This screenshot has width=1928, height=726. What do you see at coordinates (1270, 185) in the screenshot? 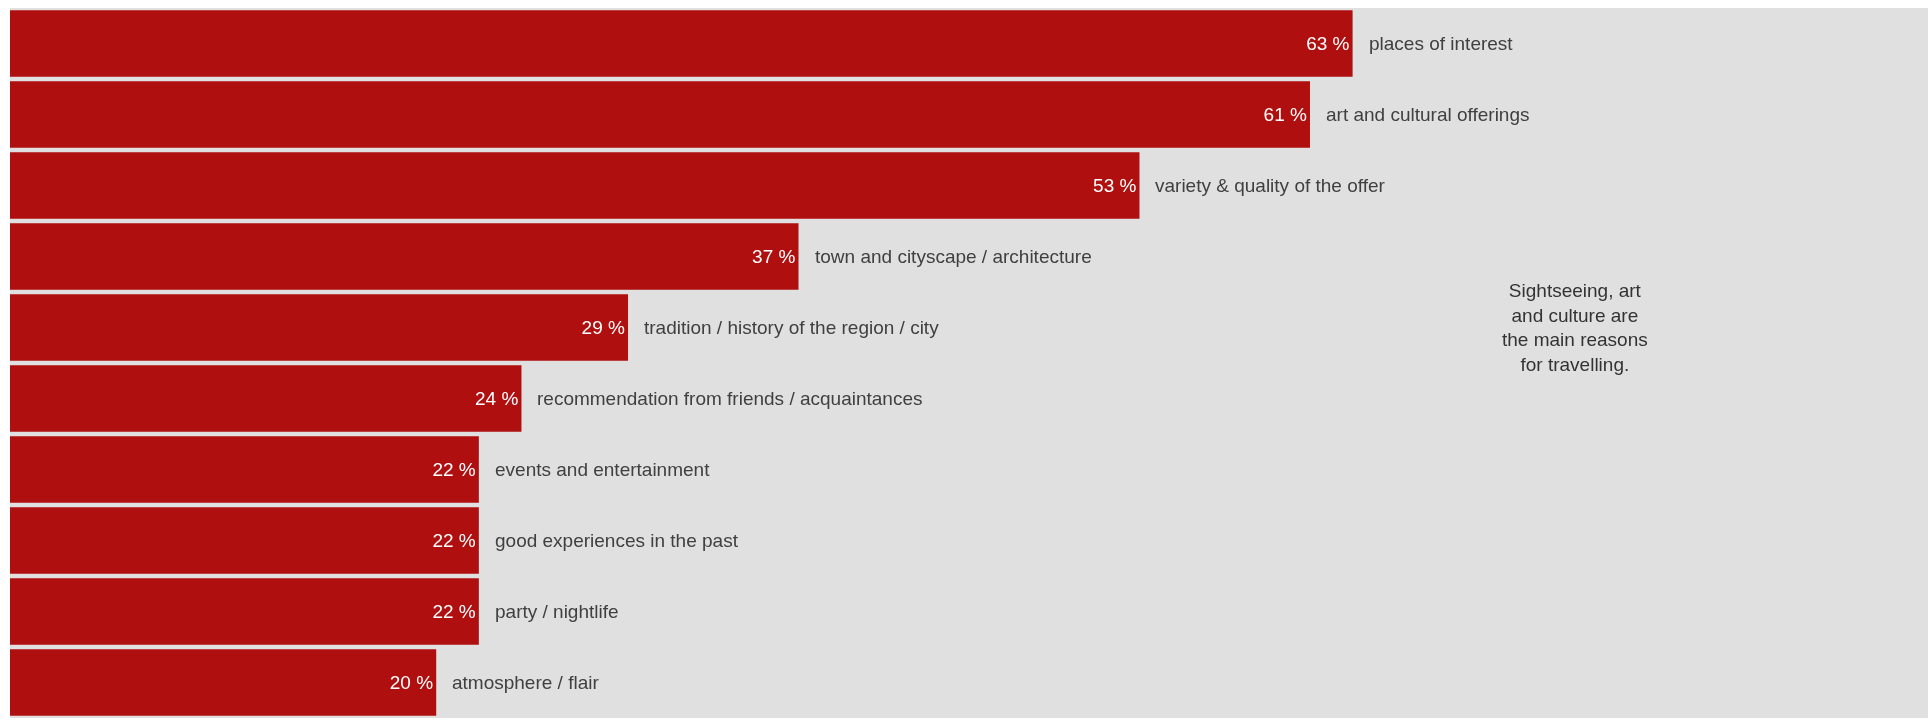
I see `y-tick-label: variety & quality of the offer` at bounding box center [1270, 185].